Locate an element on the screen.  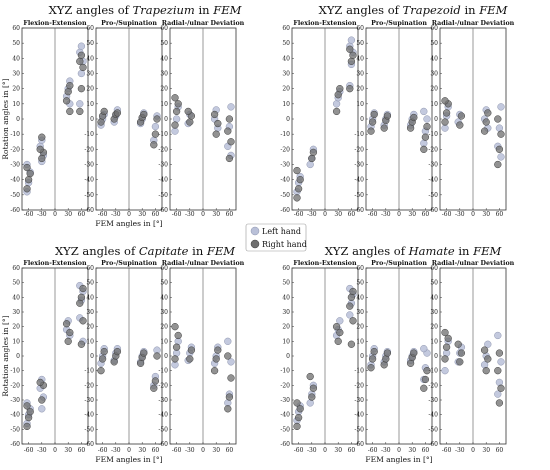
x-tick-label: 0 is located at coordinates (203, 214).